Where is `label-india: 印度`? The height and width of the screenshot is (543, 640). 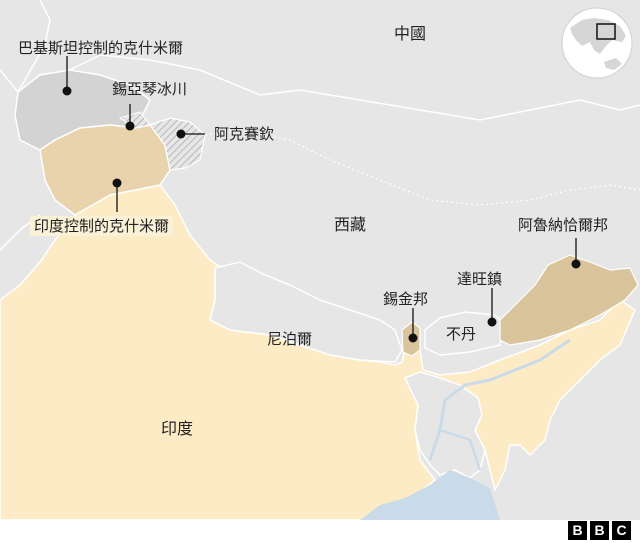 label-india: 印度 is located at coordinates (177, 428).